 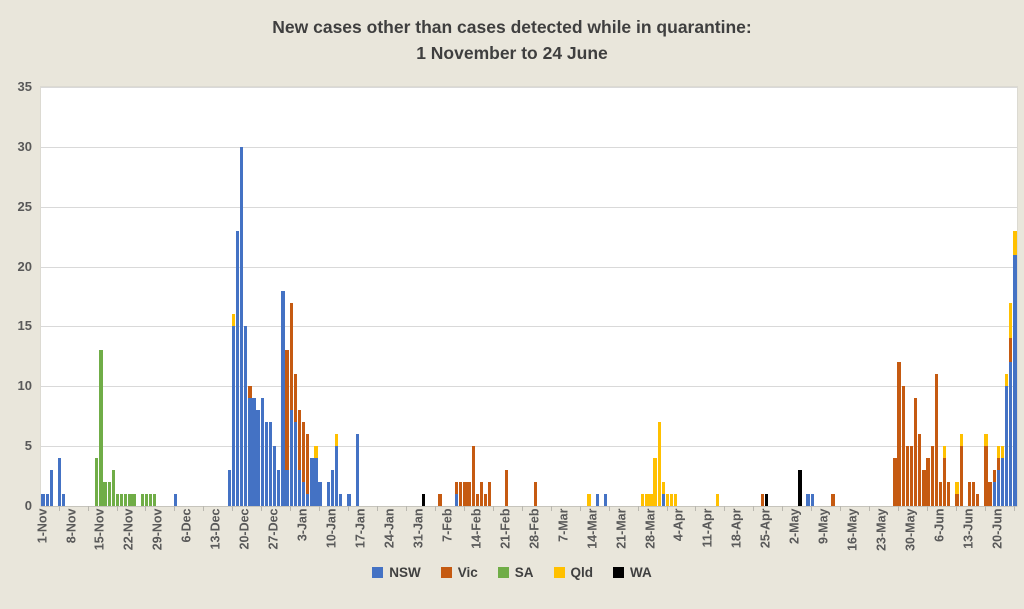 I want to click on x-tick-label-27-Dec: 27-Dec, so click(x=273, y=529).